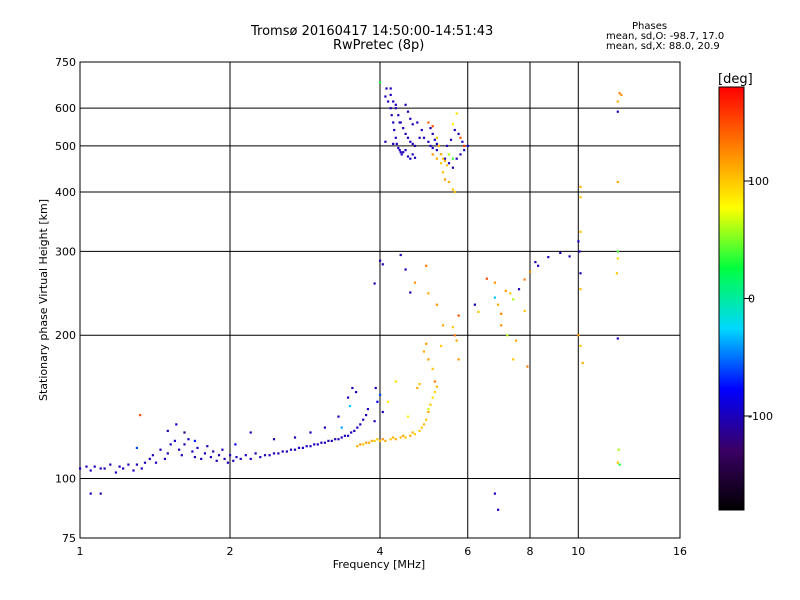 The image size is (800, 600). Describe the element at coordinates (65, 146) in the screenshot. I see `y-tick-label: 500` at that location.